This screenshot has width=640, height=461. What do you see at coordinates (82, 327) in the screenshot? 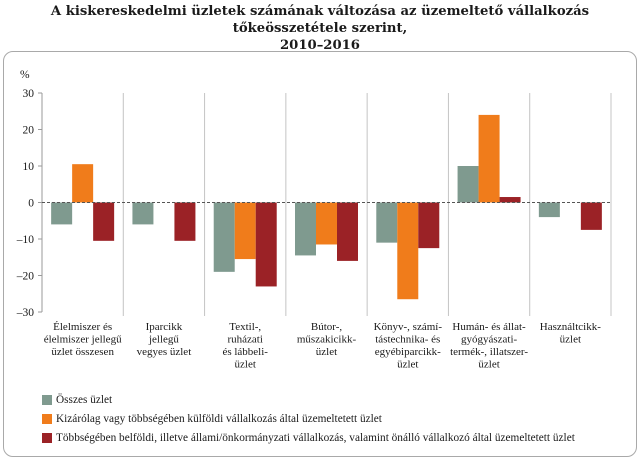
I see `category-label: Élelmiszer és` at bounding box center [82, 327].